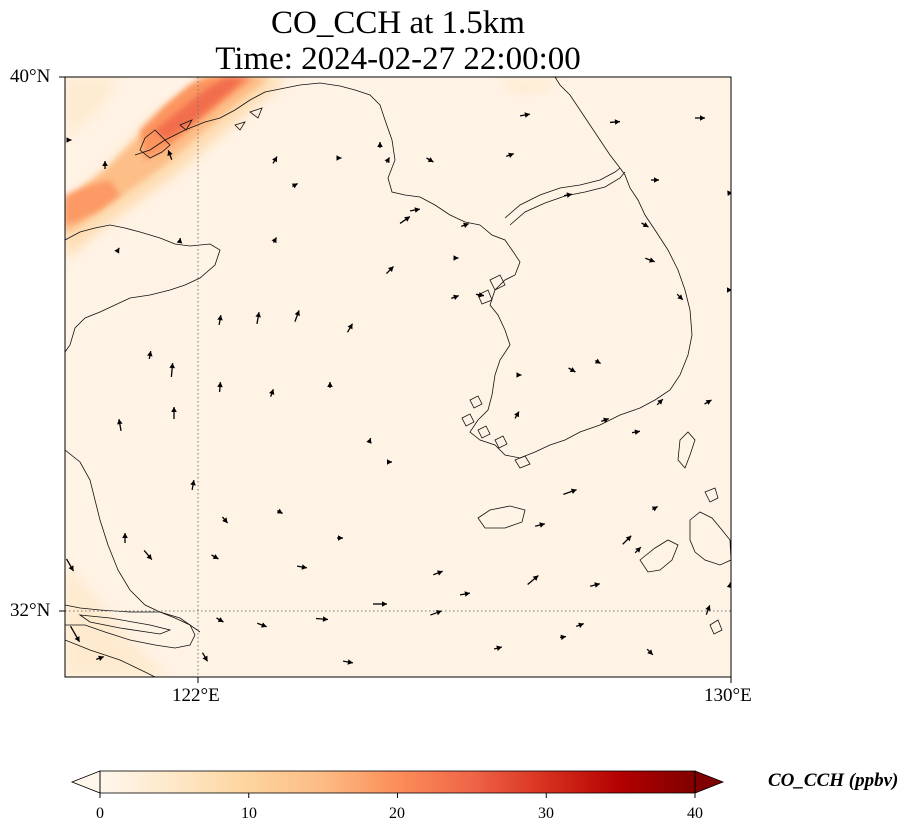 Image resolution: width=921 pixels, height=836 pixels. What do you see at coordinates (833, 780) in the screenshot?
I see `colorbar-label: CO_CCH (ppbv)` at bounding box center [833, 780].